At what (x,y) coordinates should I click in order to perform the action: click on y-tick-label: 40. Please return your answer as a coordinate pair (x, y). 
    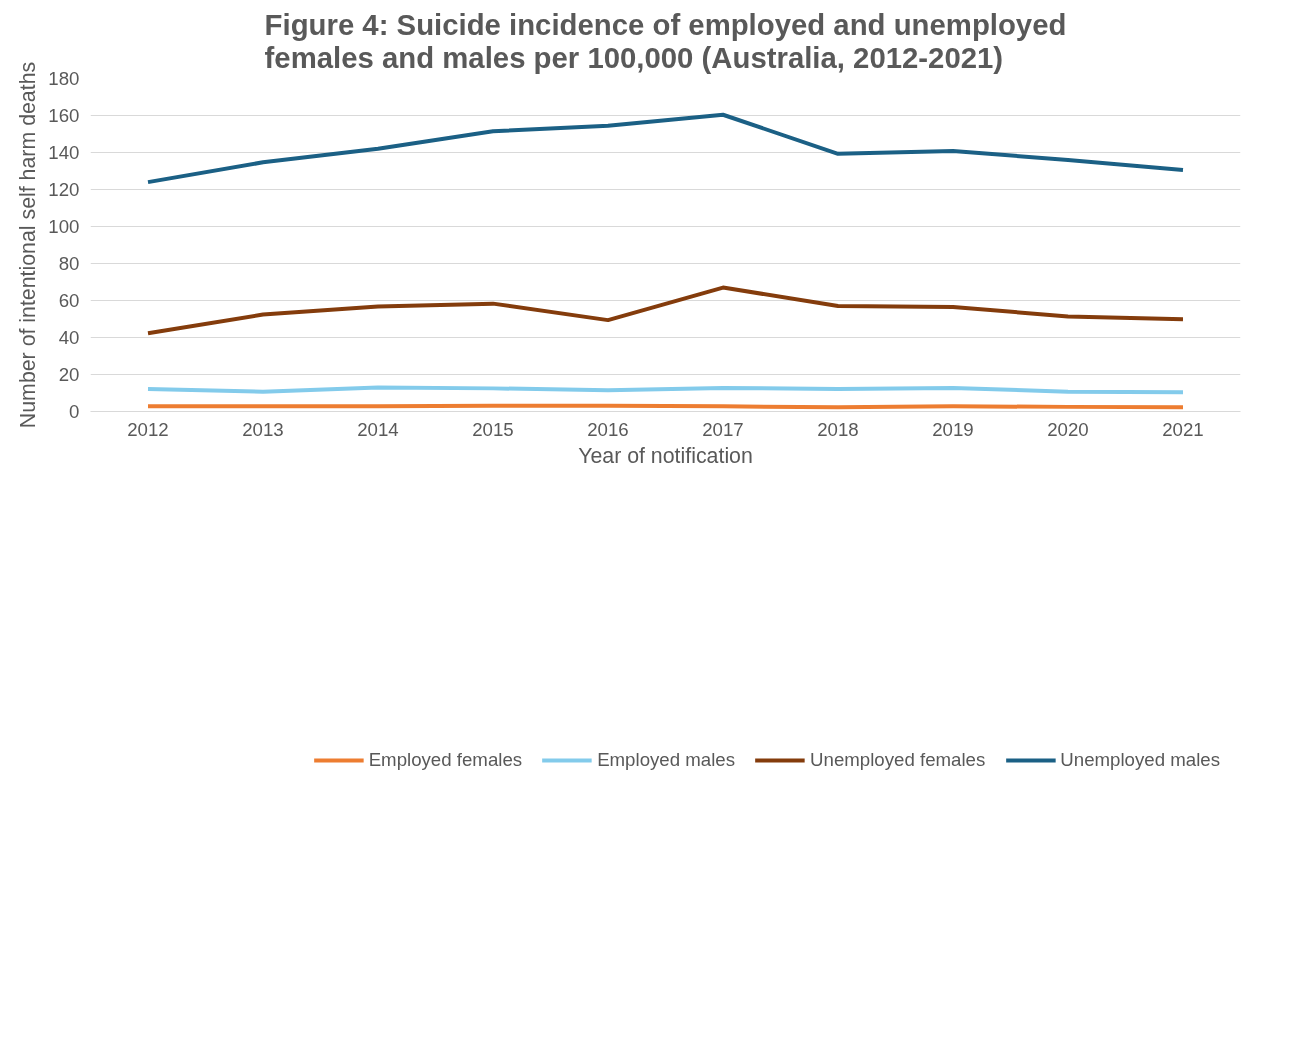
    Looking at the image, I should click on (69, 337).